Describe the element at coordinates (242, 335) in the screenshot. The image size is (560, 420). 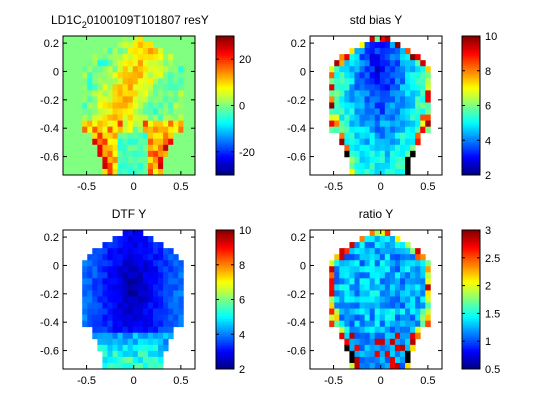
I see `colorbar-tick-label: 4` at that location.